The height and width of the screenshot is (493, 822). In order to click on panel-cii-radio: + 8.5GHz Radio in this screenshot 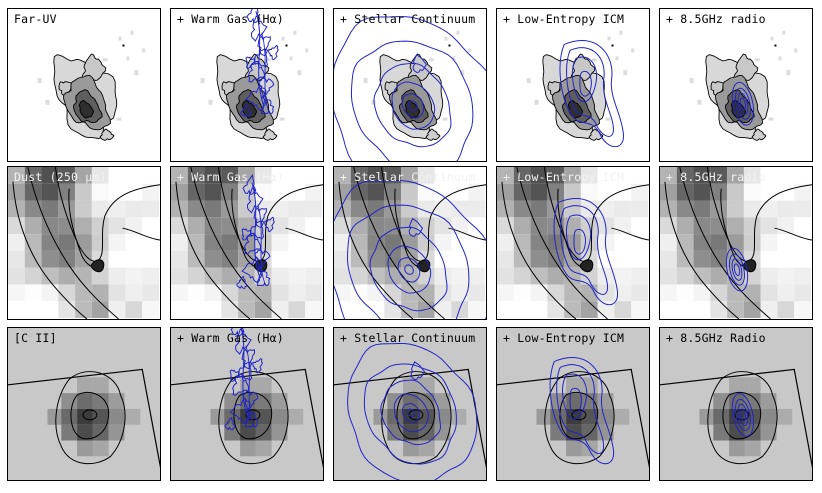, I will do `click(736, 404)`.